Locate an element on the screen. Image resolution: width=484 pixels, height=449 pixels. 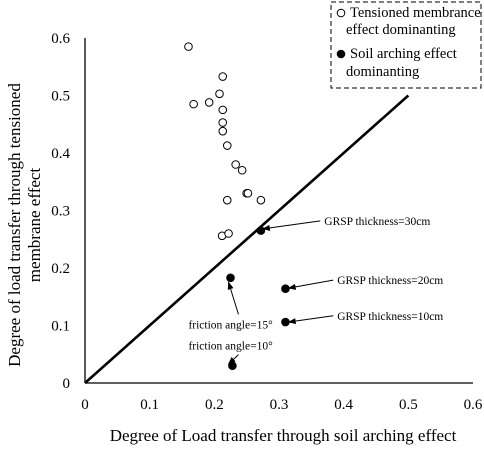
legend-label: effect dominanting is located at coordinates (401, 30).